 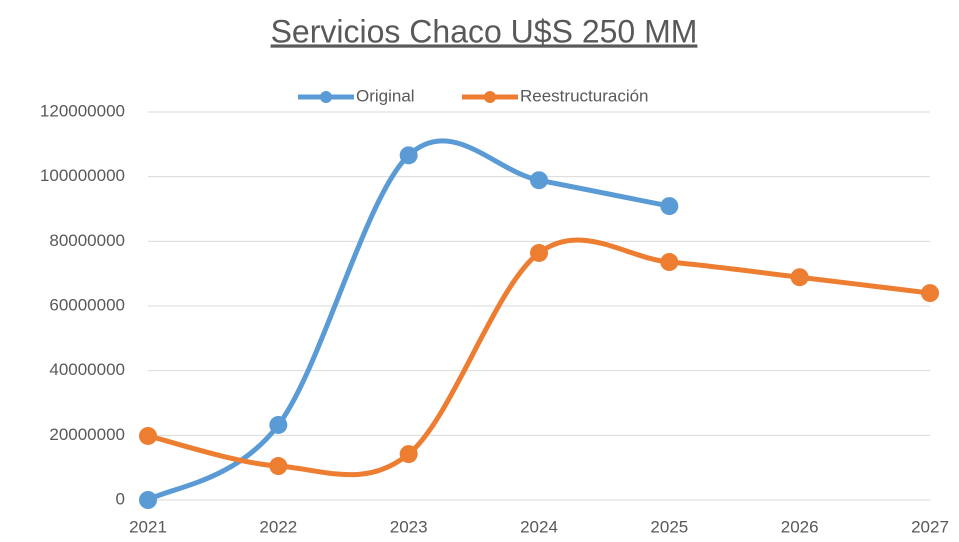 What do you see at coordinates (800, 526) in the screenshot?
I see `x-tick-label: 2026` at bounding box center [800, 526].